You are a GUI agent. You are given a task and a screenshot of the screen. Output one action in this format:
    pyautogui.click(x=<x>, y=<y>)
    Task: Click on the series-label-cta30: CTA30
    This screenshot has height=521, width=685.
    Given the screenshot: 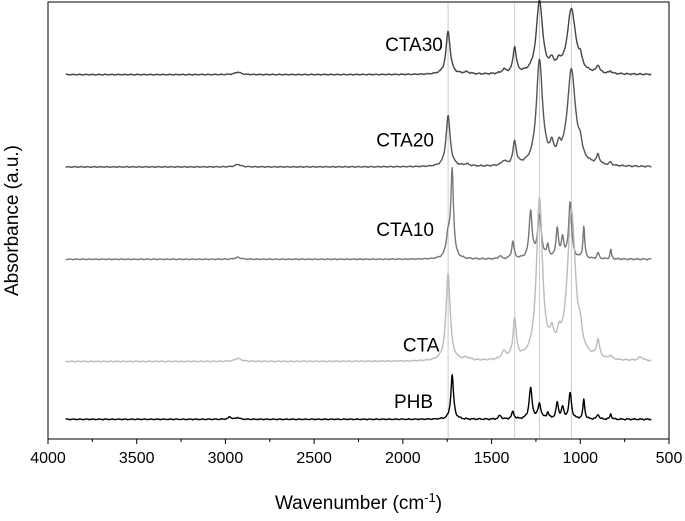 What is the action you would take?
    pyautogui.click(x=414, y=45)
    